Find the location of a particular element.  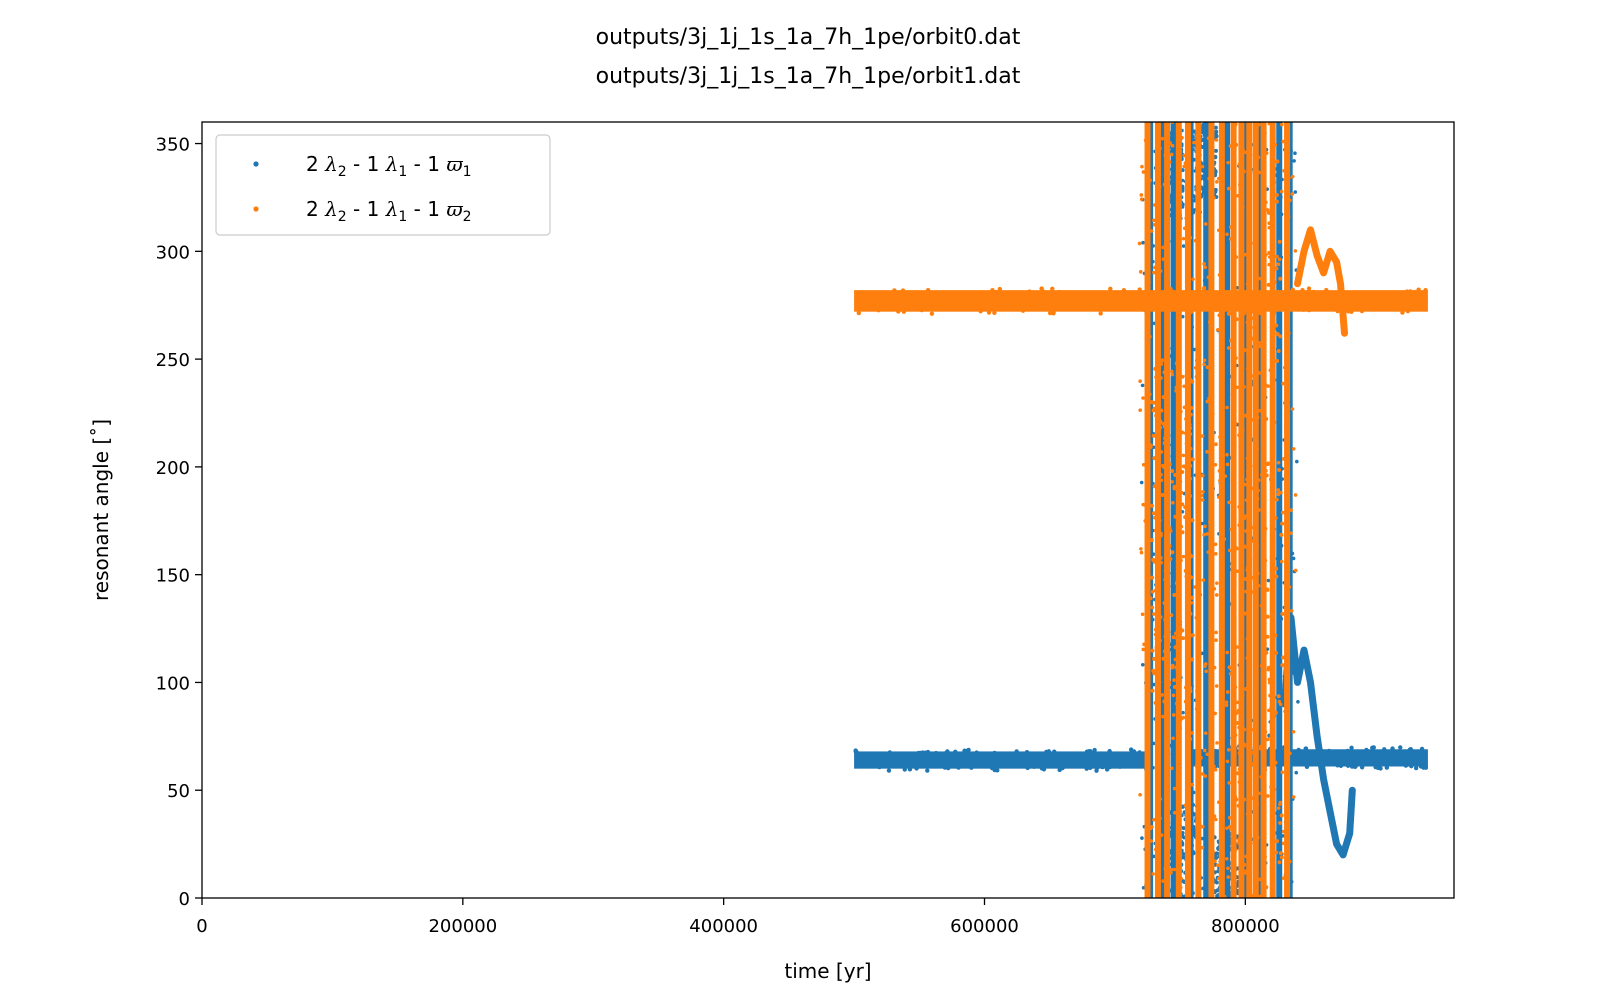

x-tick-label: 200000 is located at coordinates (462, 926).